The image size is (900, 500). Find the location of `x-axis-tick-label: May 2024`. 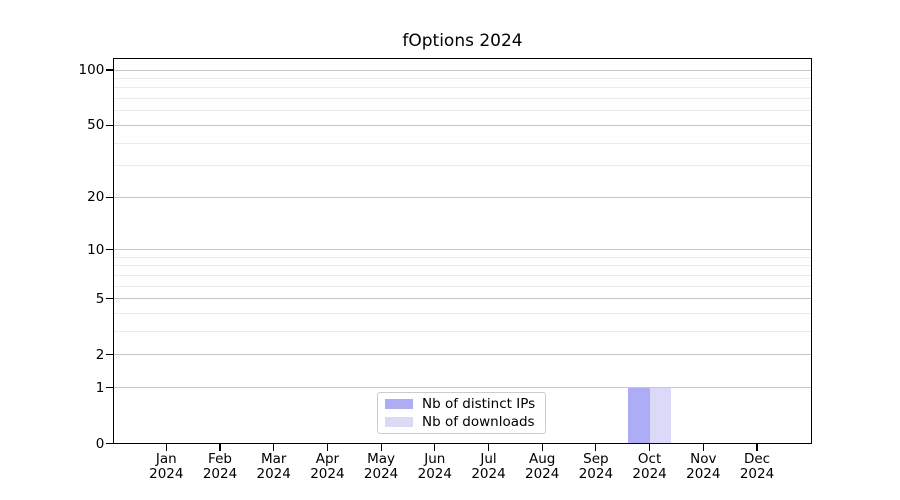

x-axis-tick-label: May 2024 is located at coordinates (381, 466).